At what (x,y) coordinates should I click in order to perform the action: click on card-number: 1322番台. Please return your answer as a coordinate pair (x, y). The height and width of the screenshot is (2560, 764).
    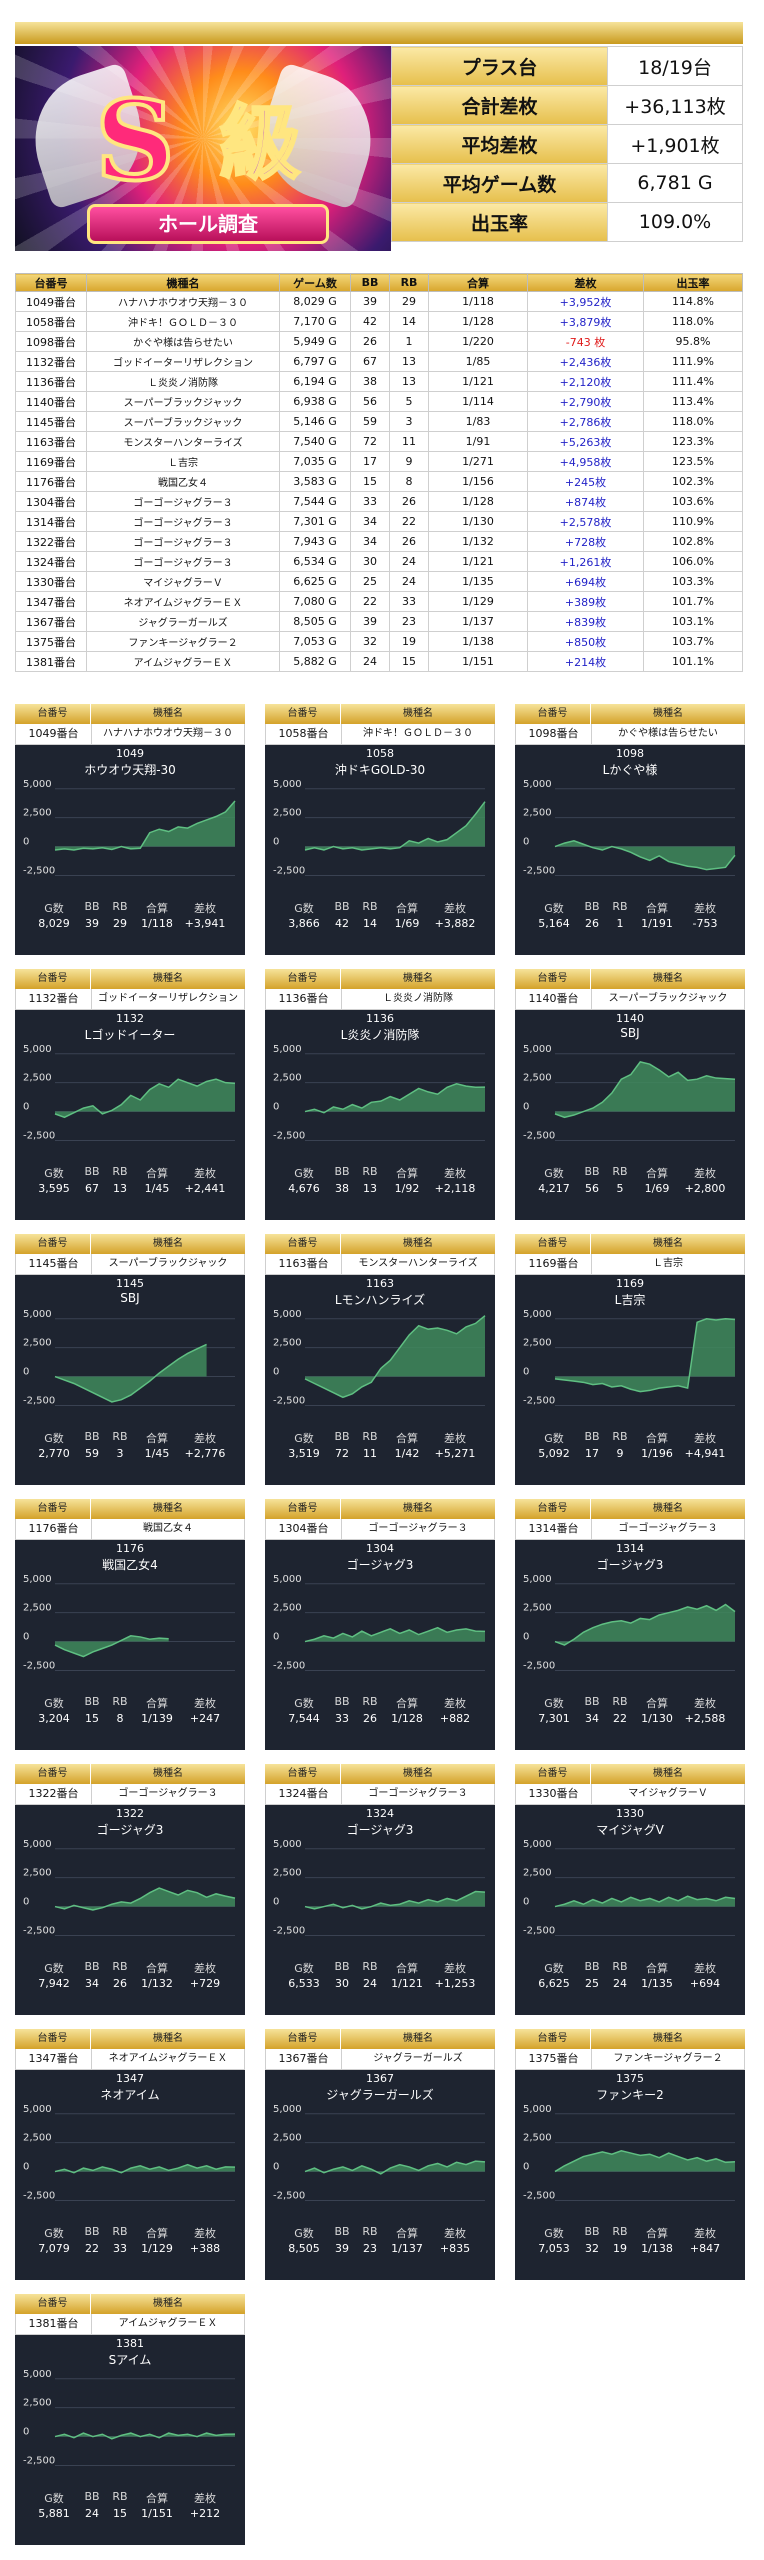
    Looking at the image, I should click on (53, 1793).